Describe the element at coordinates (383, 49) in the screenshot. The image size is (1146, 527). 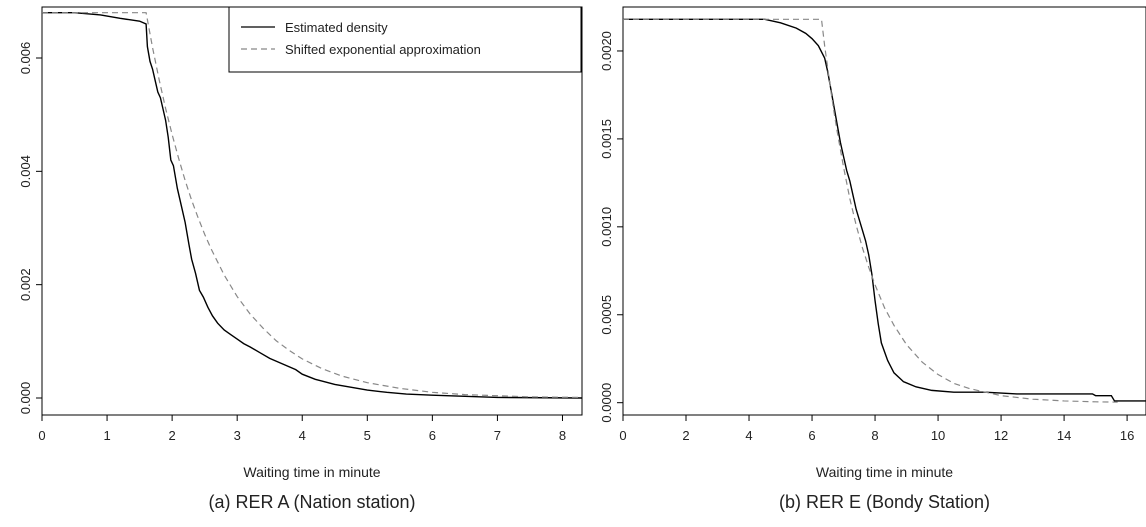
I see `panel-0-legend-label: Shifted exponential approximation` at that location.